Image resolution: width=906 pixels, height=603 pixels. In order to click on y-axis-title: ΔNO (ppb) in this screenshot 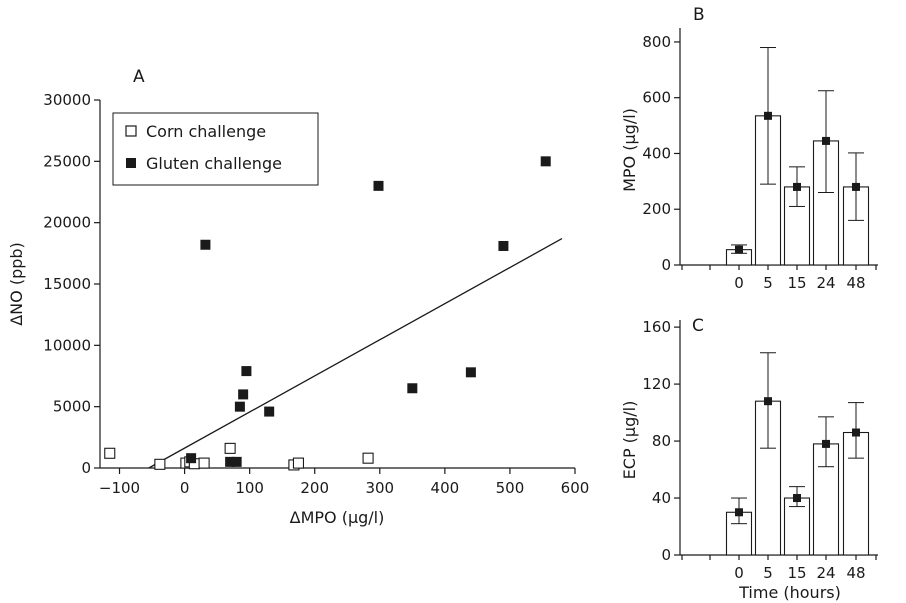, I will do `click(16, 284)`.